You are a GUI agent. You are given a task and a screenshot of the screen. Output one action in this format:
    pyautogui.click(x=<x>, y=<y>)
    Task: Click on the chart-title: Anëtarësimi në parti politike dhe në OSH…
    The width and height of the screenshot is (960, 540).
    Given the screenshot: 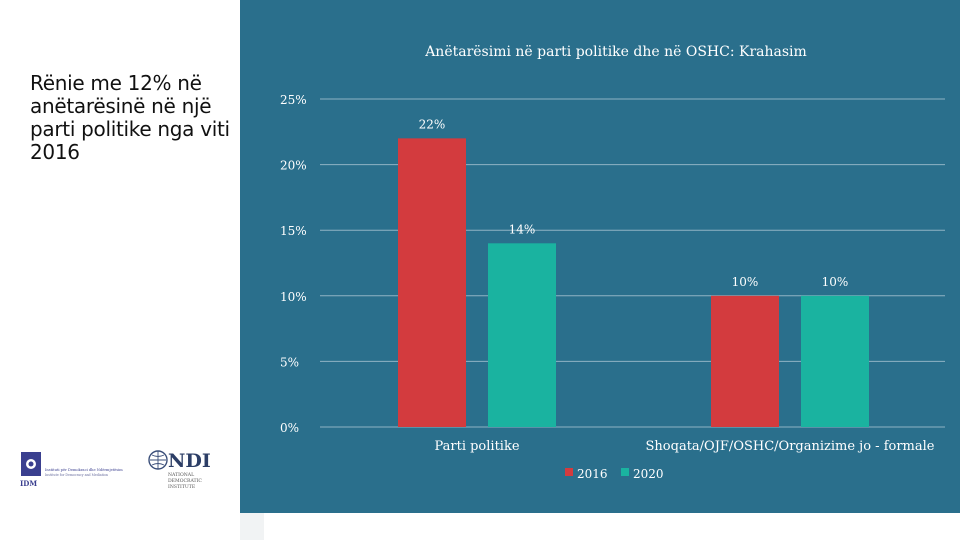 What is the action you would take?
    pyautogui.click(x=615, y=52)
    